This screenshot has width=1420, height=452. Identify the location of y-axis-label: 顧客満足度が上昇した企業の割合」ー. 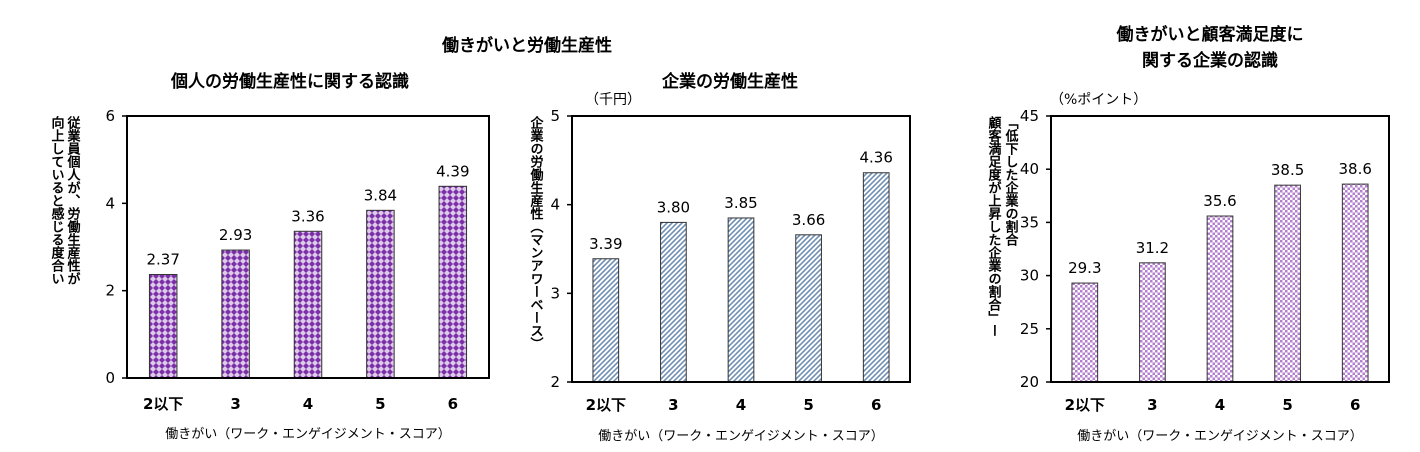
(994, 226).